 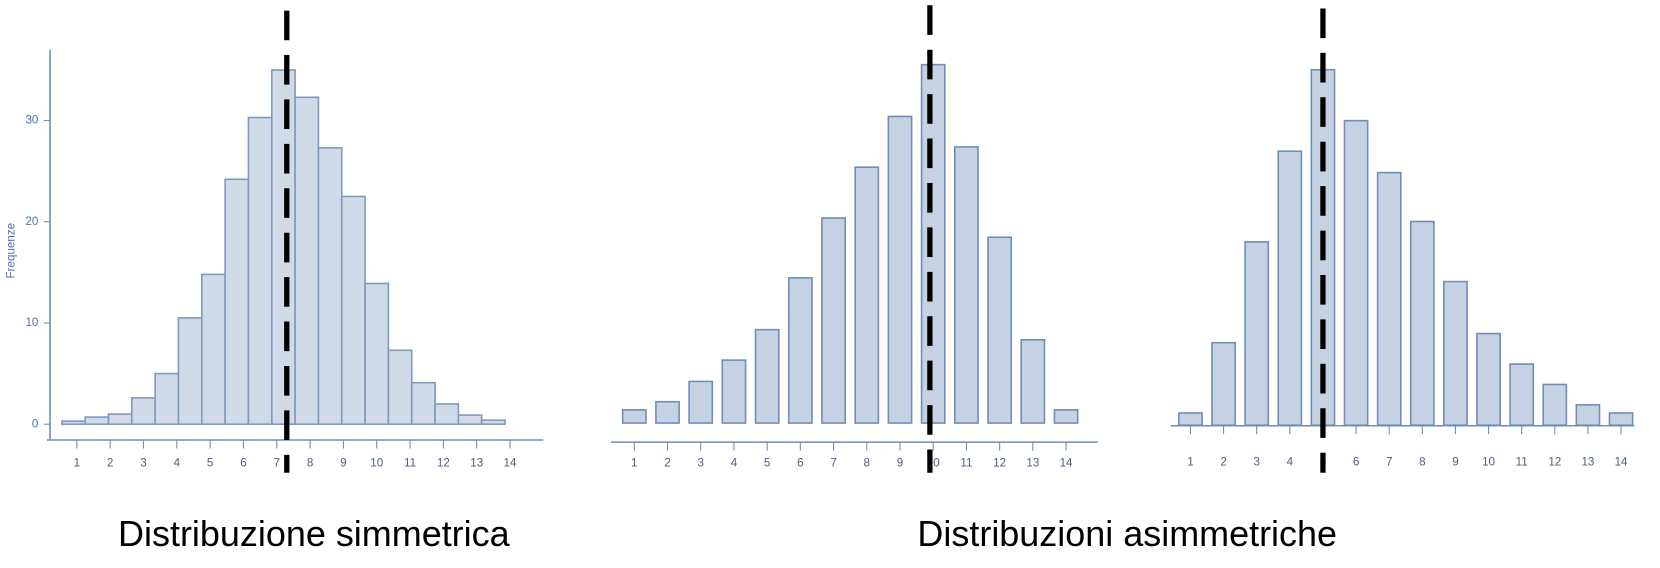 What do you see at coordinates (35, 423) in the screenshot?
I see `y-tick-label: 0` at bounding box center [35, 423].